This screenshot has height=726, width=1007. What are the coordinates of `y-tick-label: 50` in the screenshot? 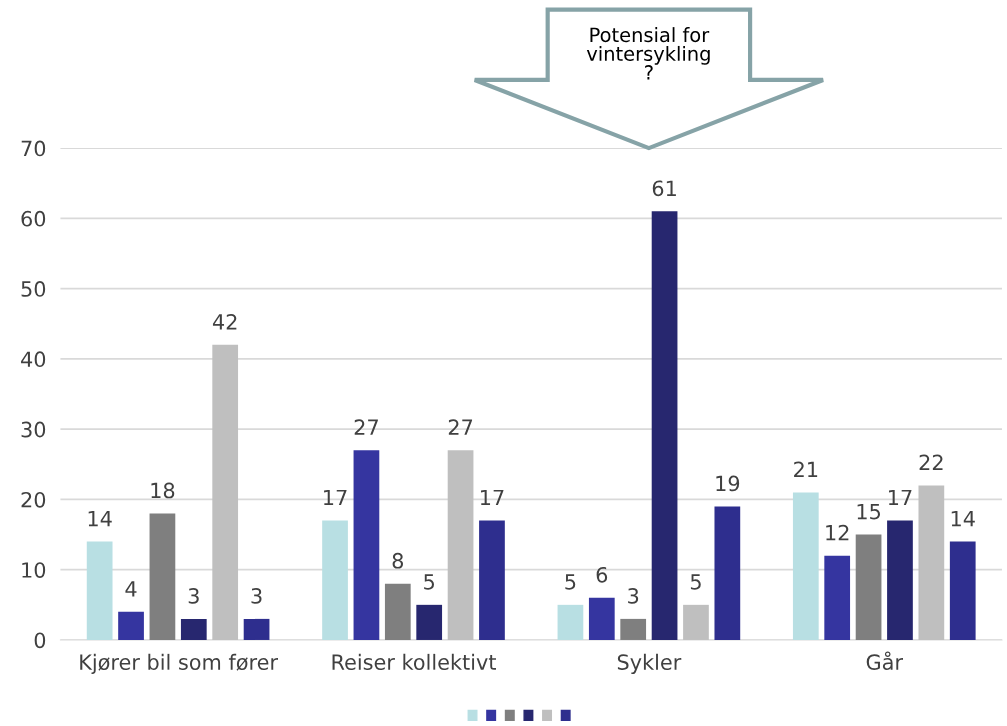 It's located at (33, 289).